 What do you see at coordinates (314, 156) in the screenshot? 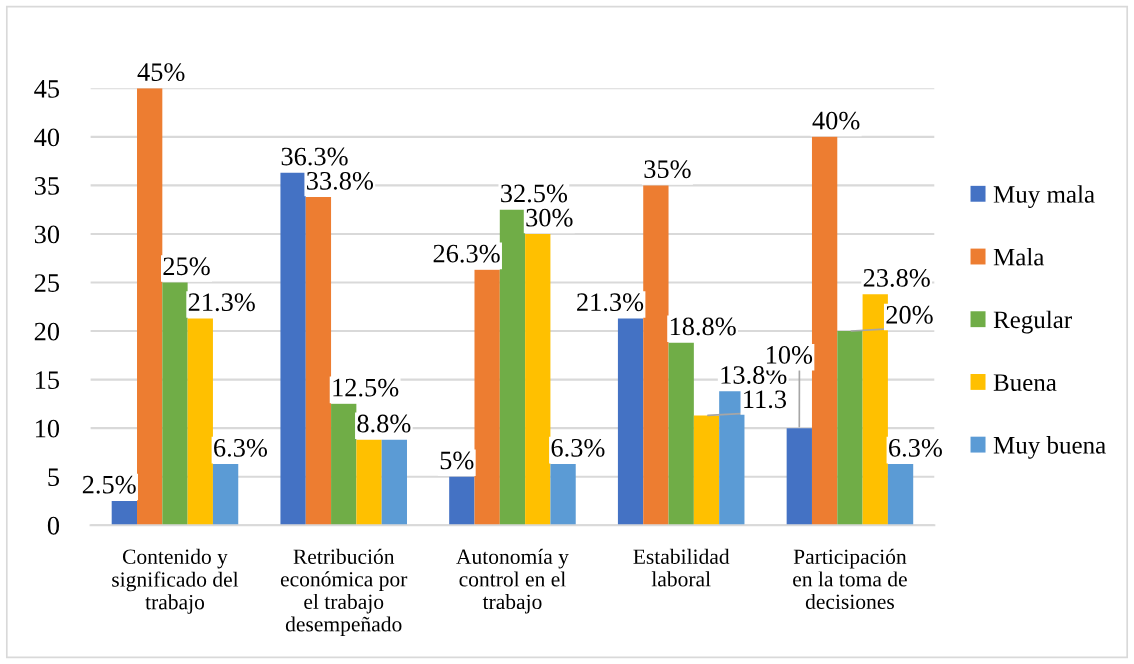
I see `data-label: 36.3%` at bounding box center [314, 156].